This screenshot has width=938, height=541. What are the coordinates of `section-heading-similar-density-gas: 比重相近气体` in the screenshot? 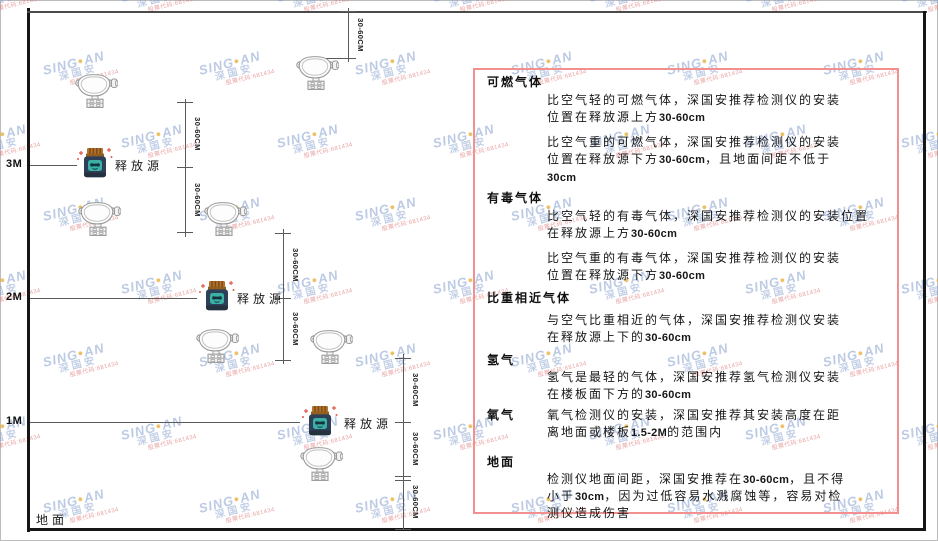 It's located at (529, 298).